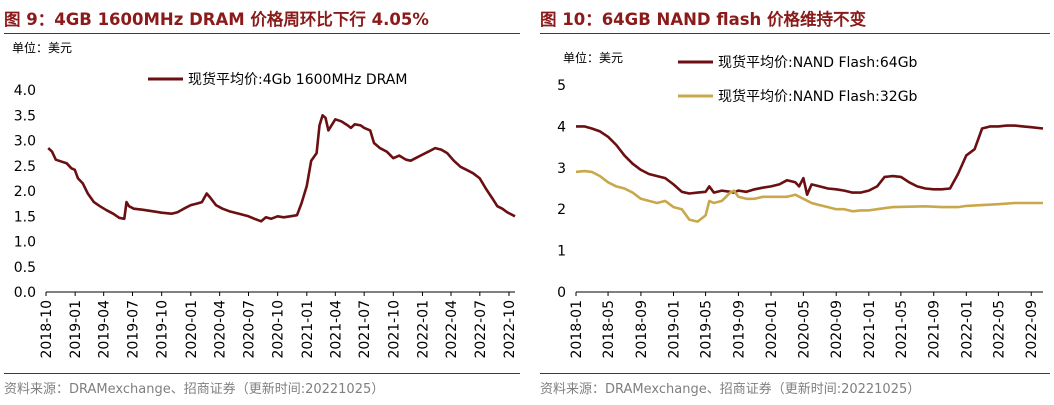 Image resolution: width=1054 pixels, height=405 pixels. I want to click on legend-label: 现货平均价:4Gb 1600MHz DRAM, so click(297, 79).